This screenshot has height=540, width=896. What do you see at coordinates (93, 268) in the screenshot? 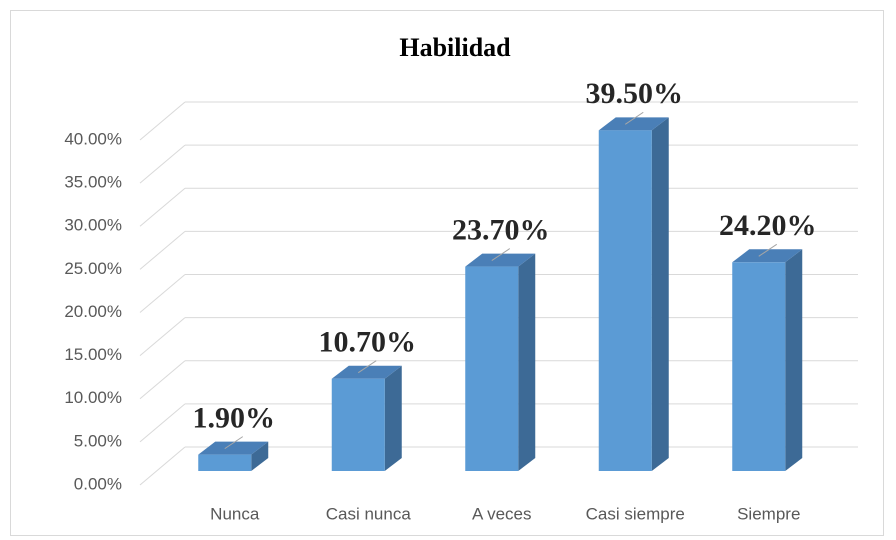
I see `y-tick-label: 25.00%` at bounding box center [93, 268].